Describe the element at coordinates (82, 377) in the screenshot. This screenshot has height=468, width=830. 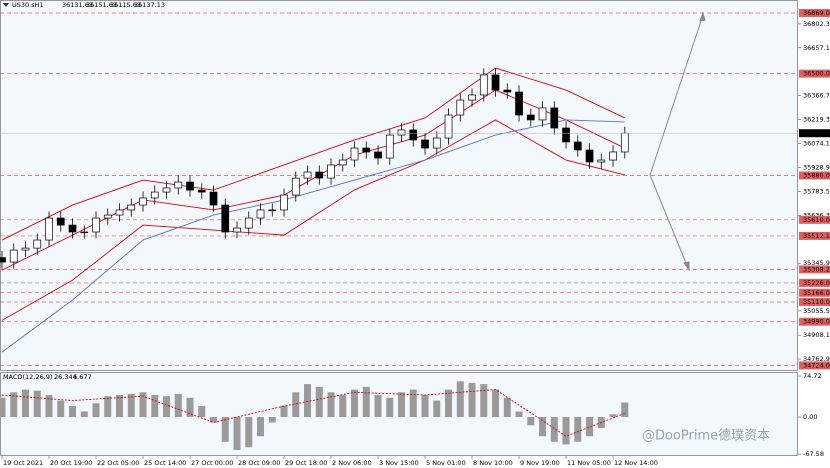
I see `macd-signal-value: 6.677` at that location.